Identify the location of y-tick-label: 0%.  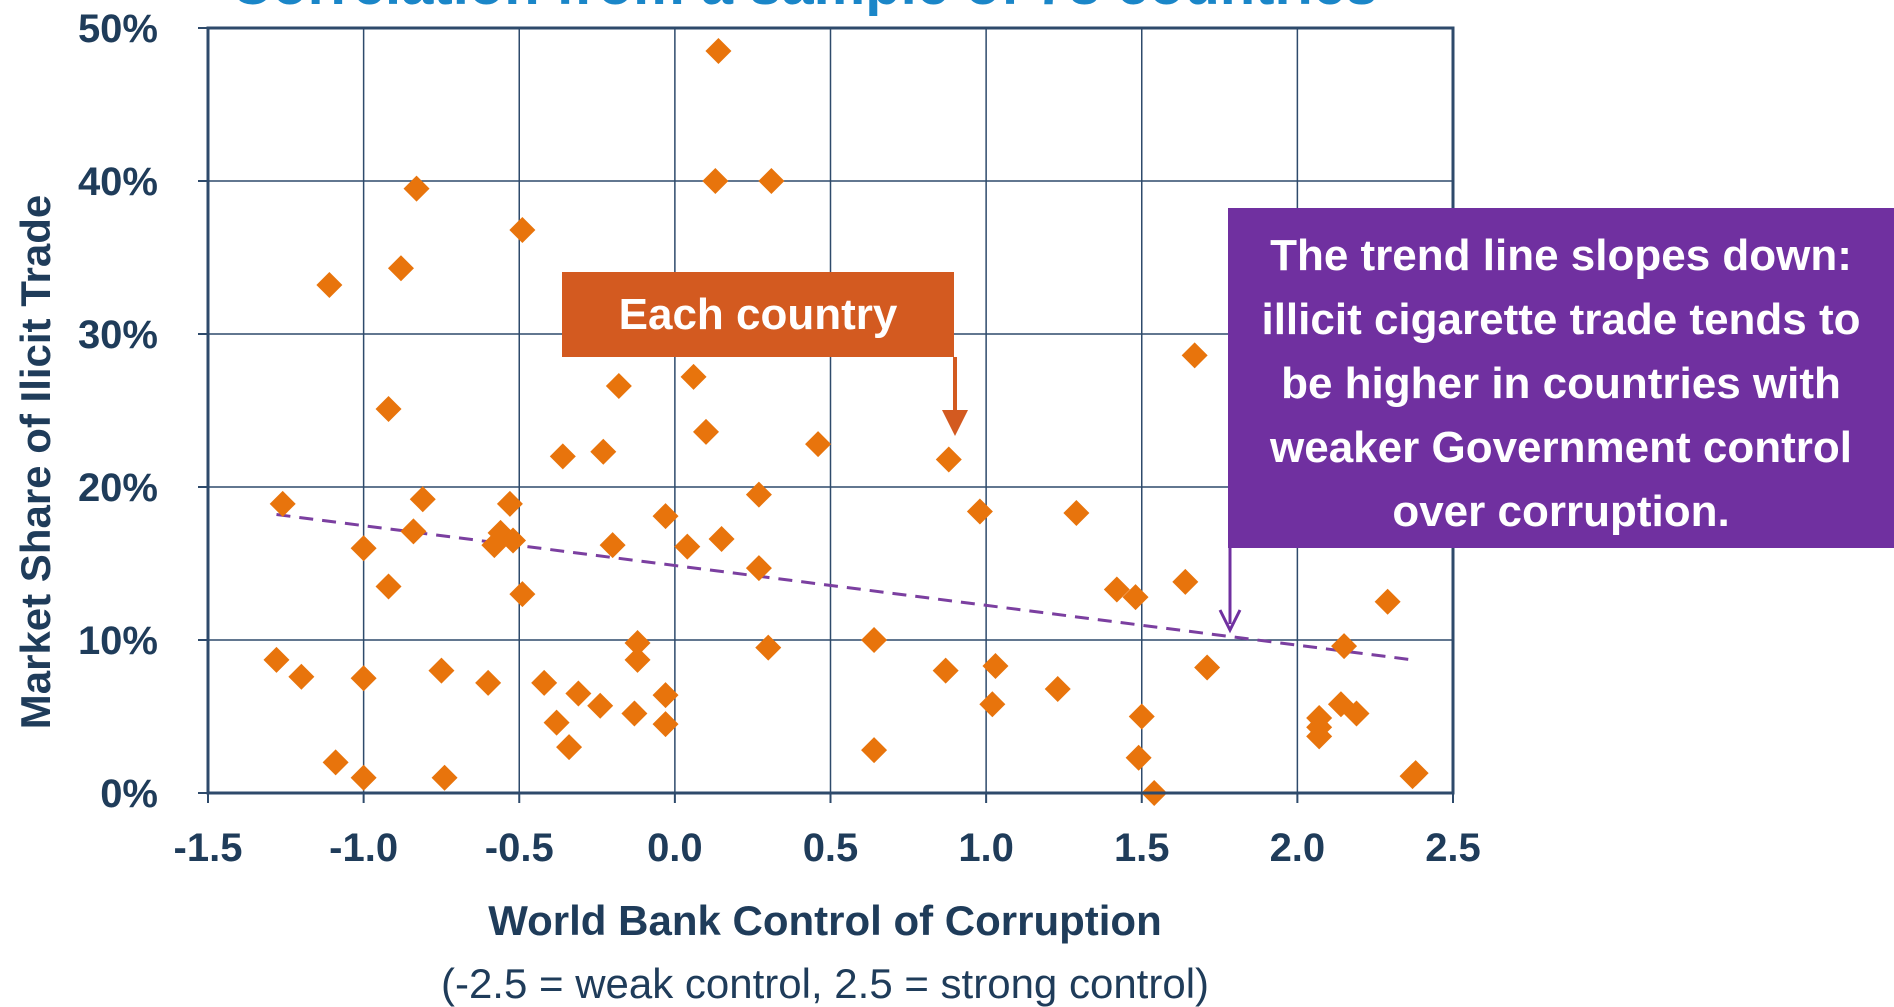
(129, 794).